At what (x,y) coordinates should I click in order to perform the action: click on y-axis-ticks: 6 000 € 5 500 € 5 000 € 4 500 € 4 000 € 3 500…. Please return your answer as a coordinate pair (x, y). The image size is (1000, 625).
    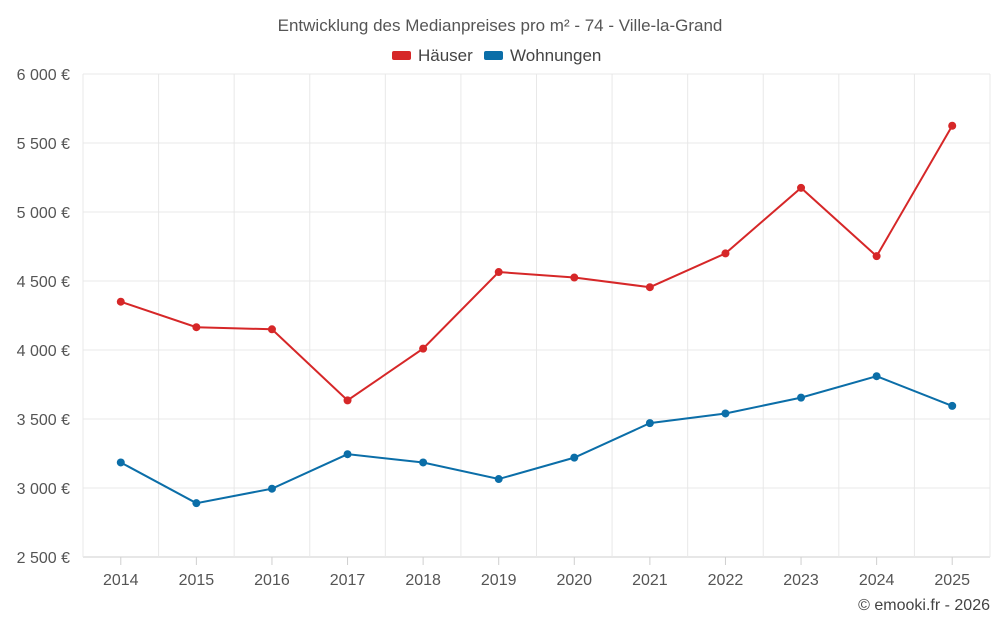
    Looking at the image, I should click on (43, 317).